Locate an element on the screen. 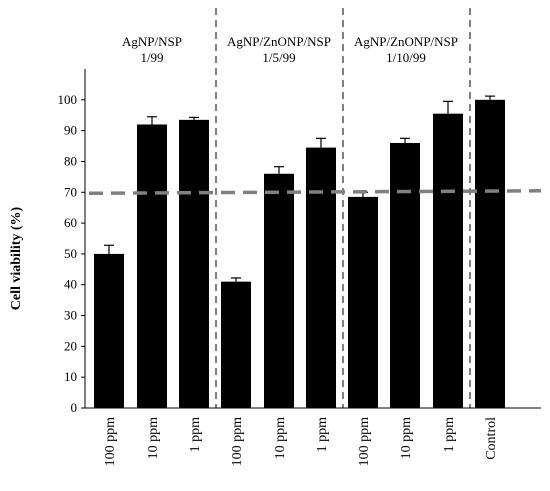  x-tick-label: Control is located at coordinates (491, 438).